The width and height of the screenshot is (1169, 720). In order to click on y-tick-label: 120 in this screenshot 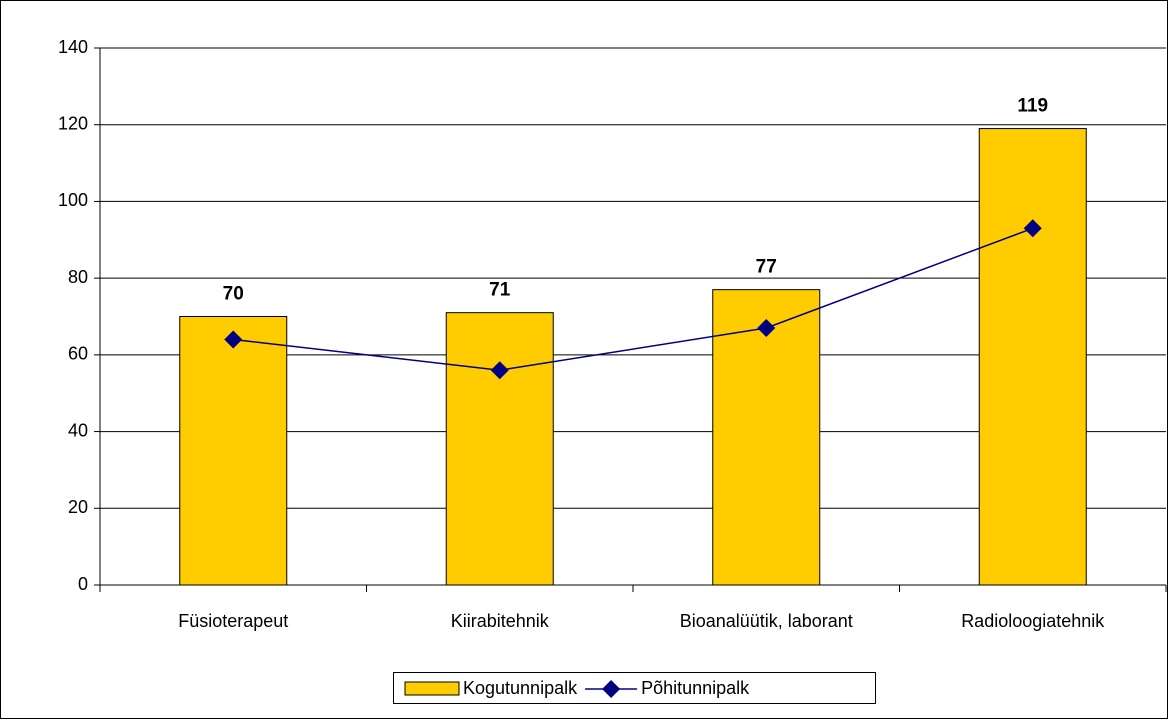, I will do `click(73, 123)`.